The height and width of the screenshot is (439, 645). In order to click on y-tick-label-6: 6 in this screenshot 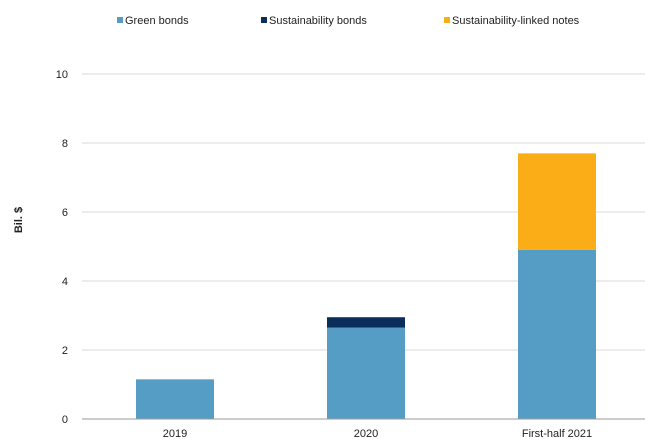, I will do `click(65, 213)`.